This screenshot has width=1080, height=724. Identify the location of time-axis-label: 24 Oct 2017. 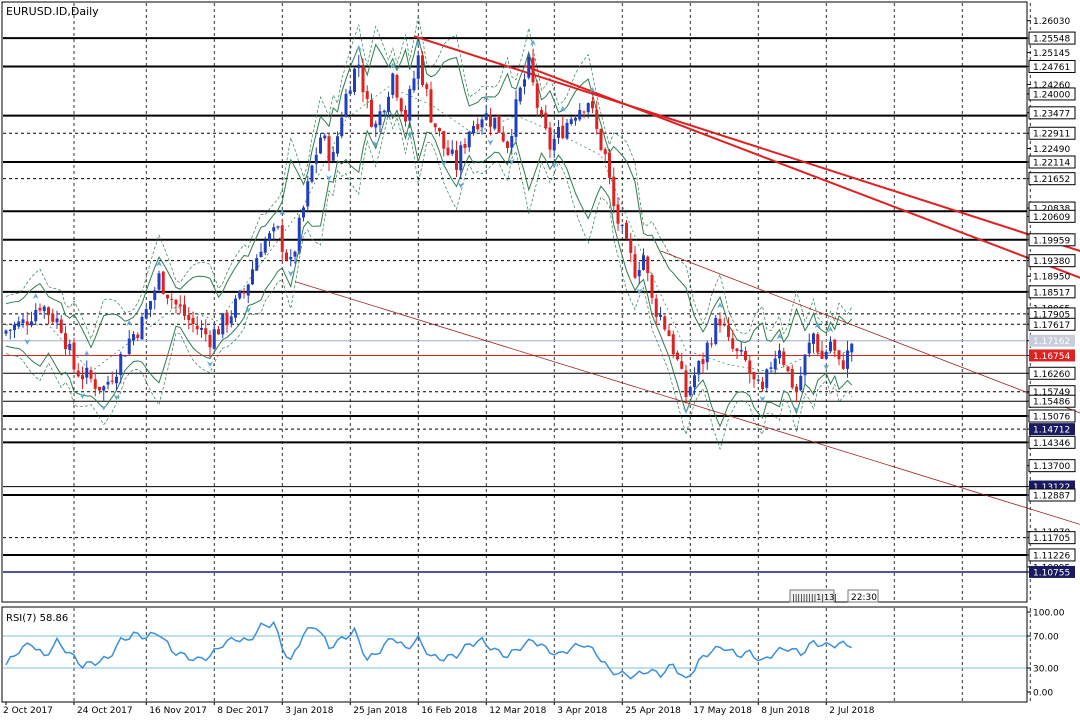
(105, 711).